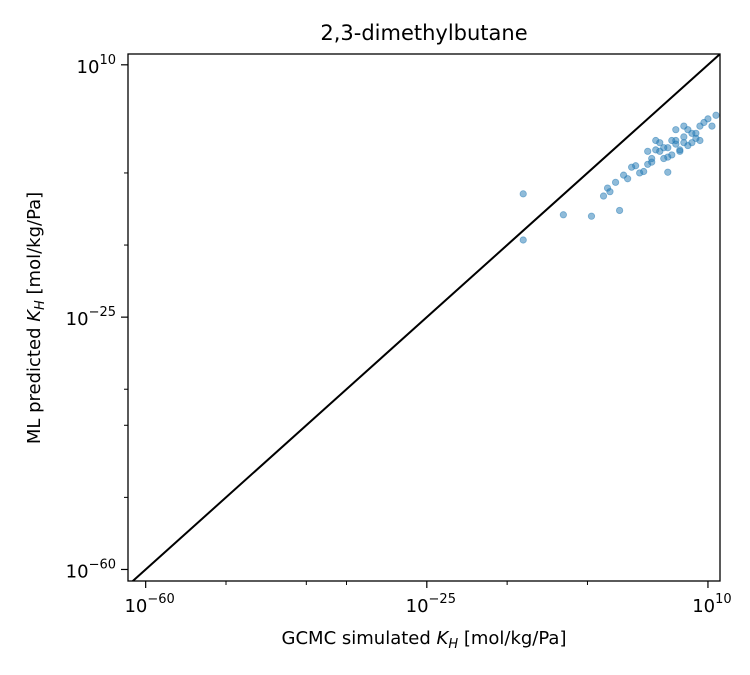 The height and width of the screenshot is (675, 750). What do you see at coordinates (160, 599) in the screenshot?
I see `x-tick-label-exponent: −60` at bounding box center [160, 599].